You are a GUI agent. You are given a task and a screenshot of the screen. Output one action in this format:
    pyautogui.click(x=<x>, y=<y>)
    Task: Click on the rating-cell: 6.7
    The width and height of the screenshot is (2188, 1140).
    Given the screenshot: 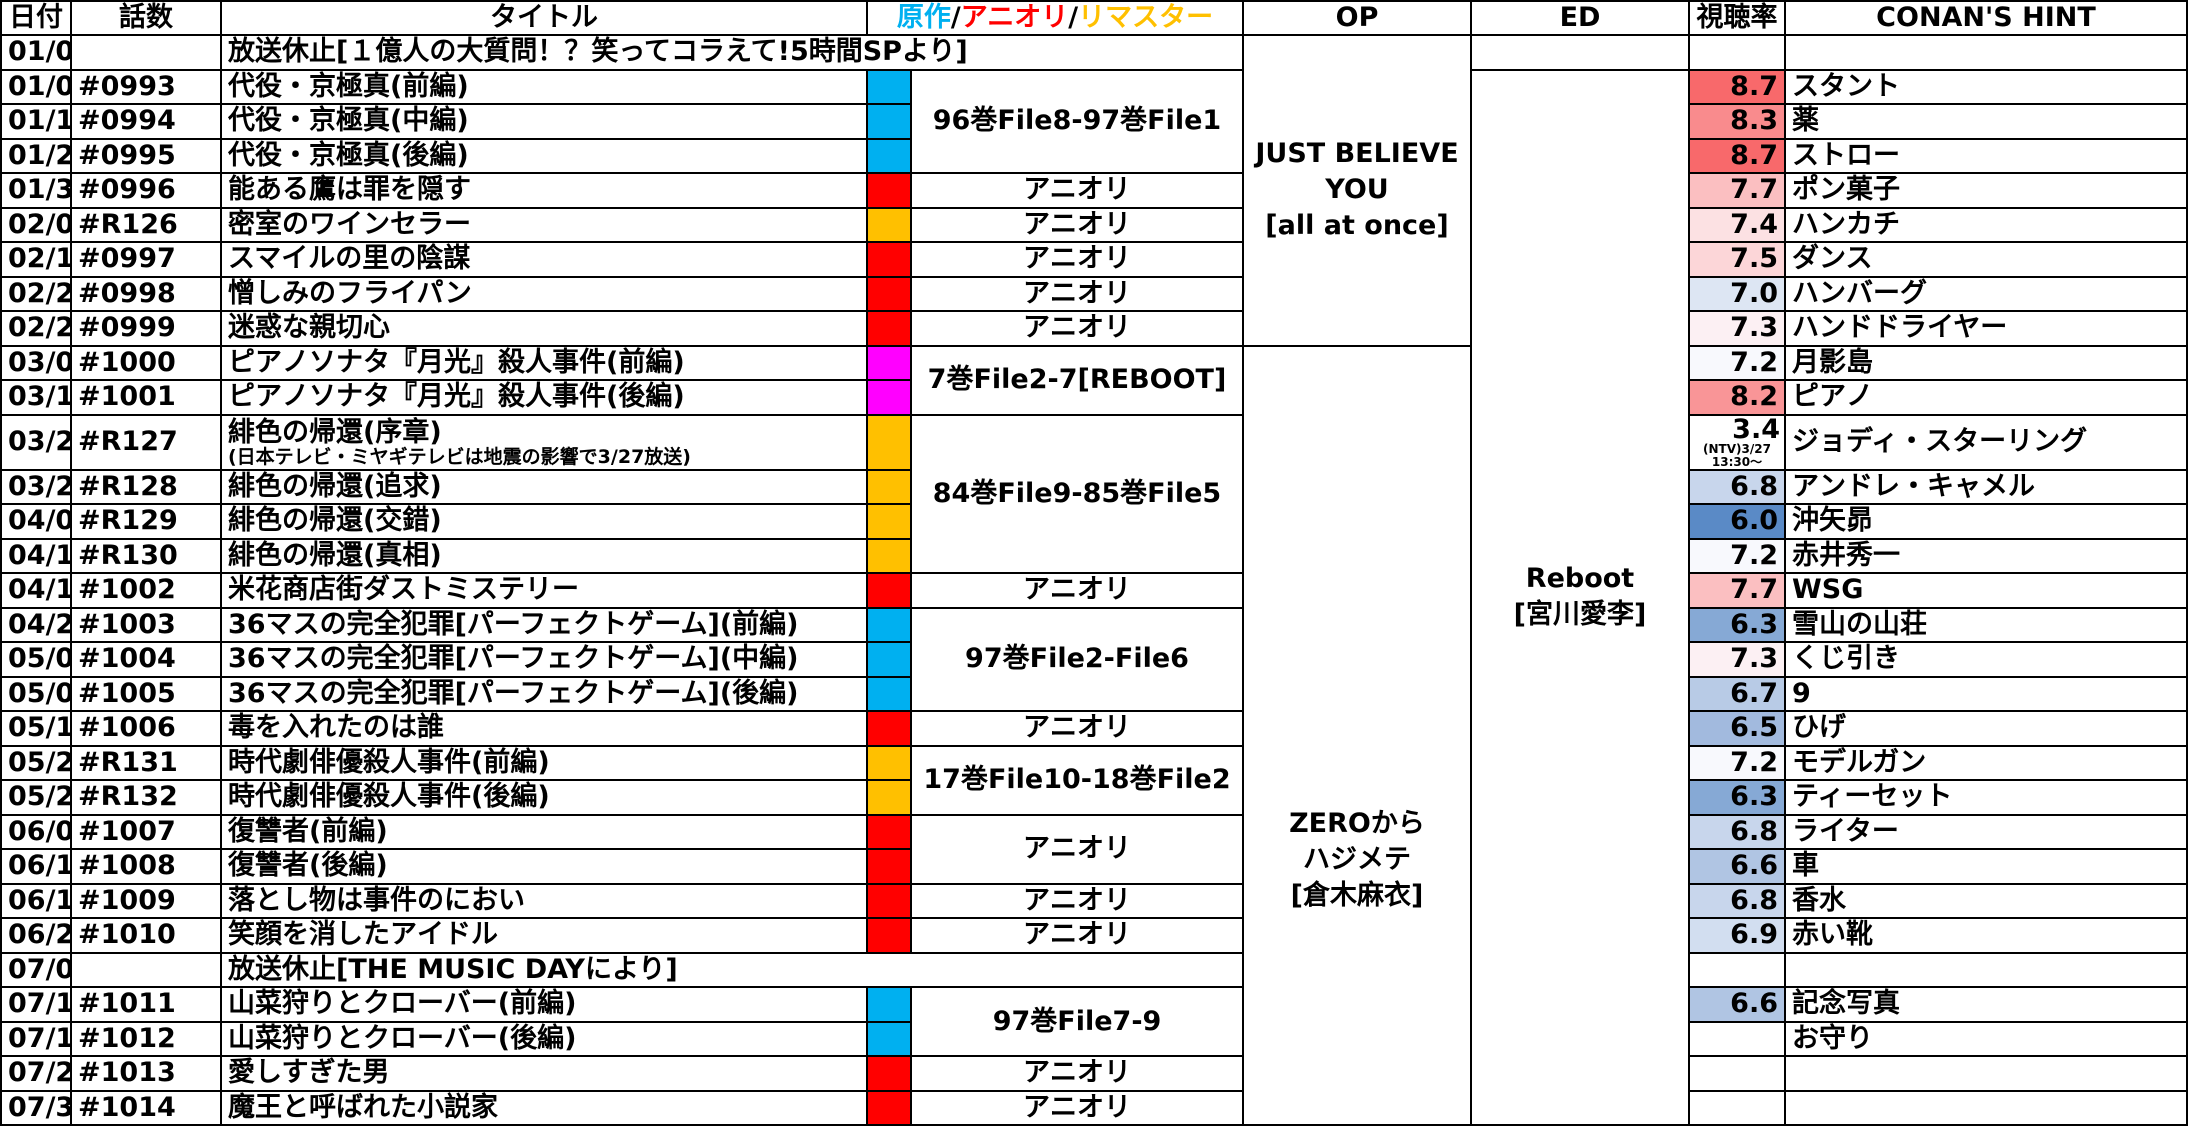 What is the action you would take?
    pyautogui.click(x=1737, y=693)
    